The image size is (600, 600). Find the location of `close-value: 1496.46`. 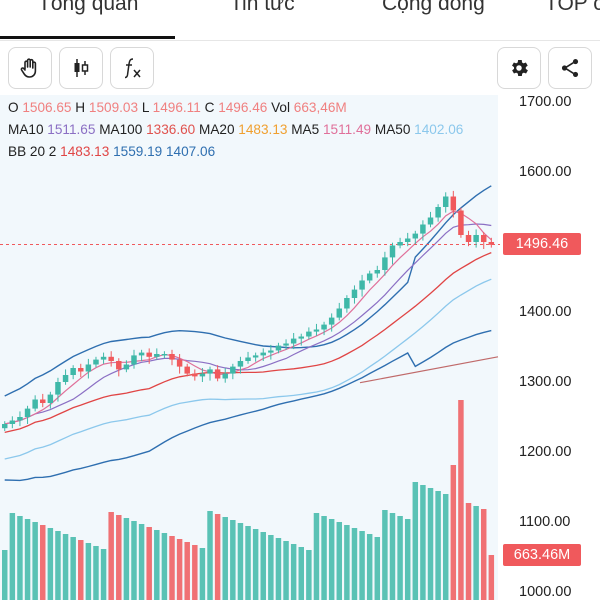

close-value: 1496.46 is located at coordinates (243, 107).